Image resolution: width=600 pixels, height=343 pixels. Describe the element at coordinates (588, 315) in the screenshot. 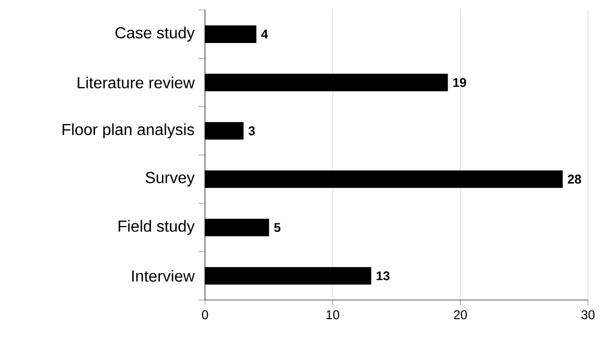

I see `x-tick-label: 30` at that location.